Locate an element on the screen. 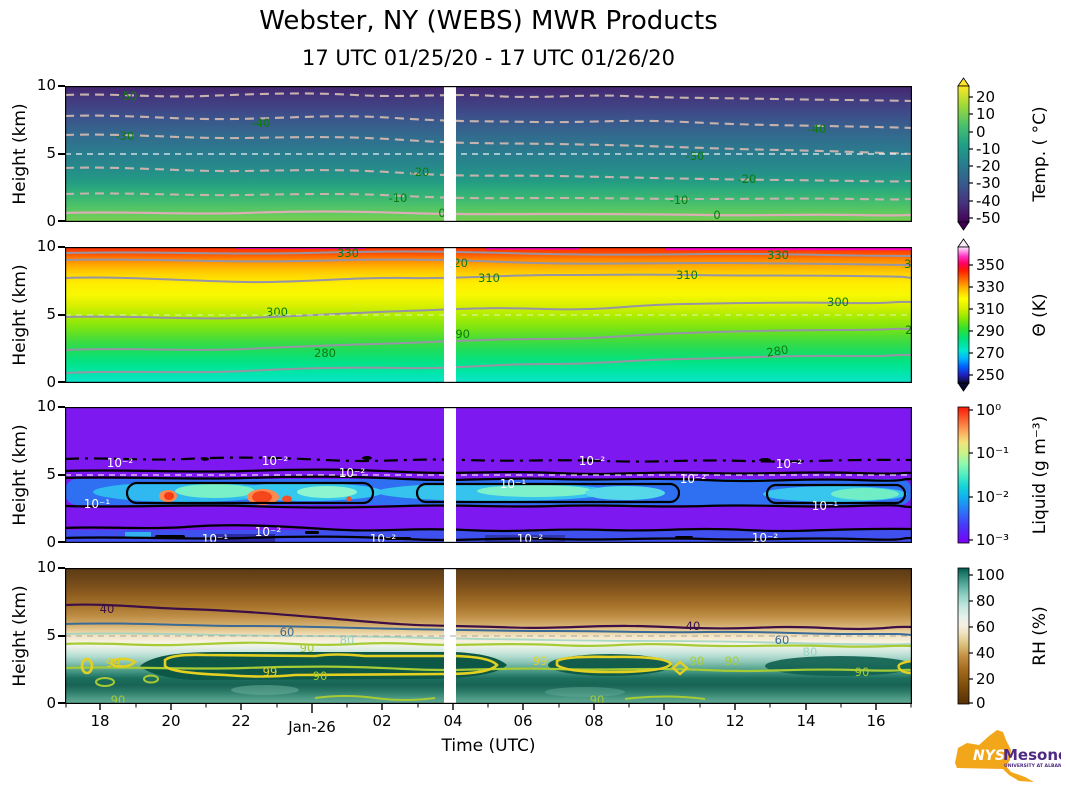 The image size is (1066, 806). theta-colorbar: 350 330 310 290 270 250 is located at coordinates (981, 315).